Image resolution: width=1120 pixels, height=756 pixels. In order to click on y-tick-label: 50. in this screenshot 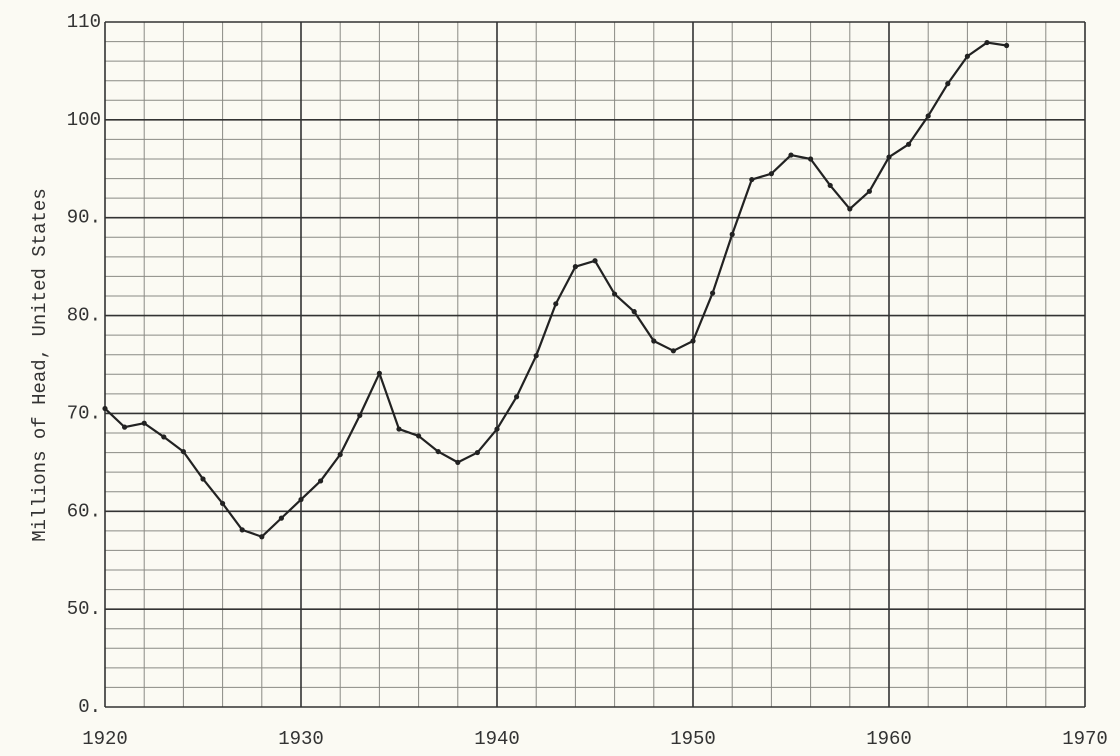, I will do `click(84, 609)`.